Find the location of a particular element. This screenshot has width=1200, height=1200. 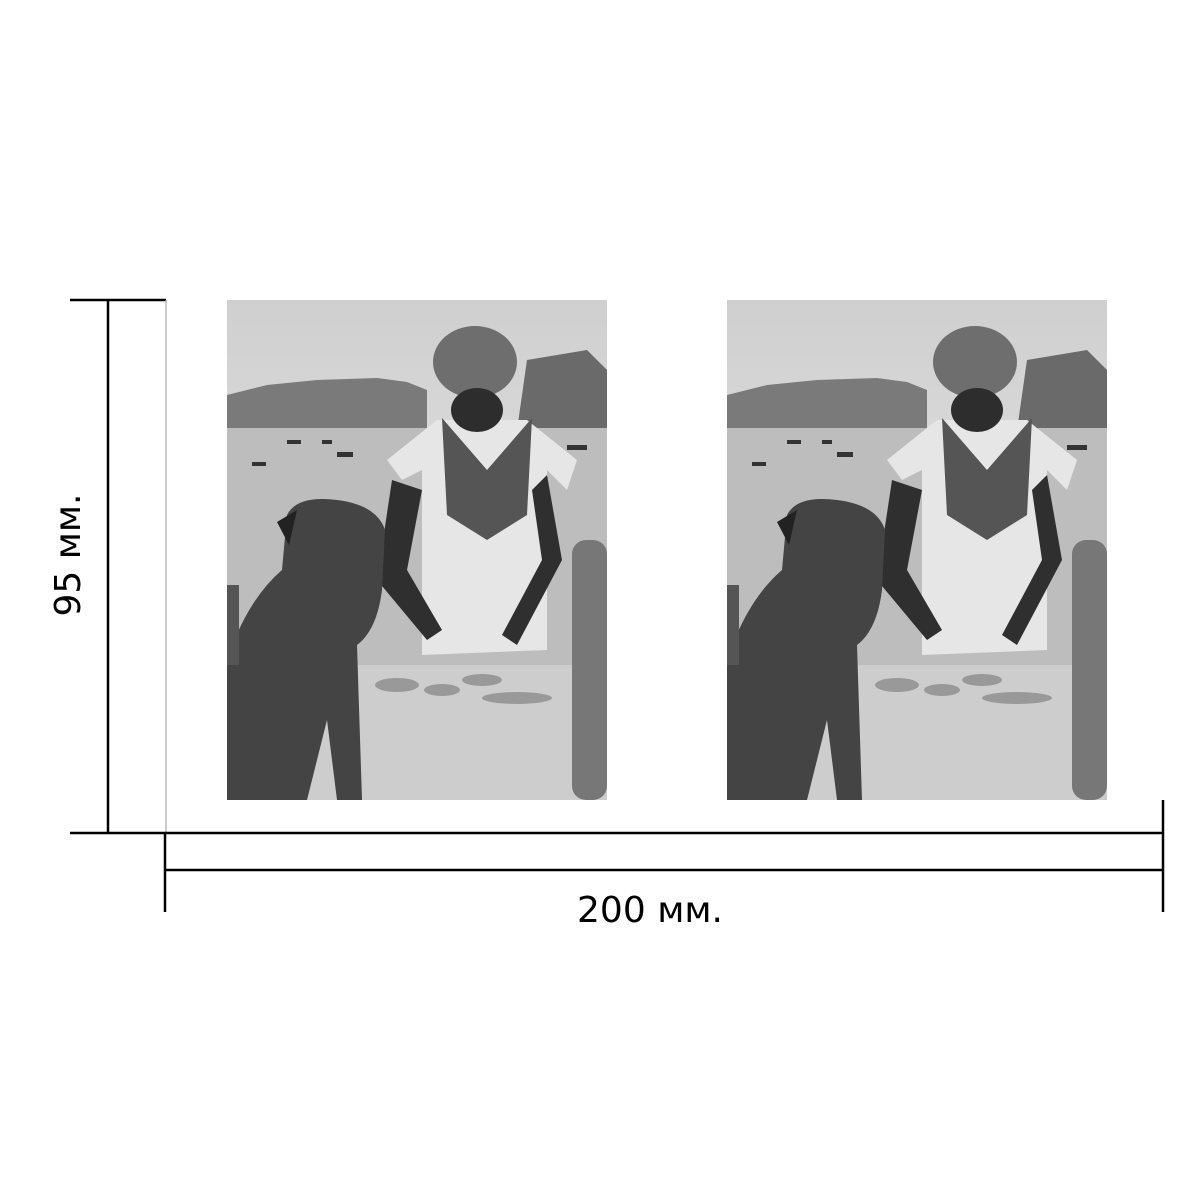

height-label: 95 мм. is located at coordinates (68, 554).